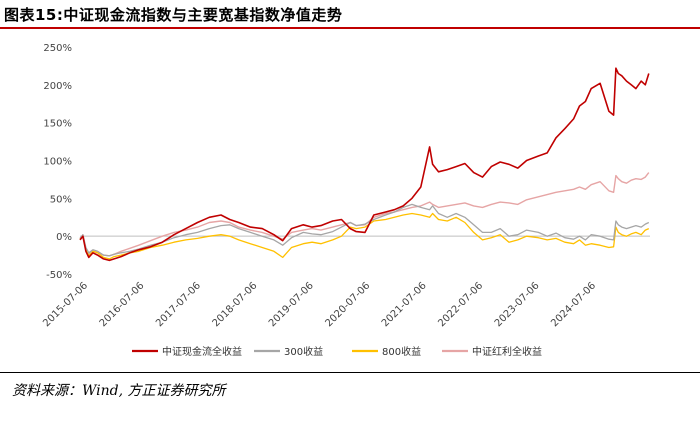  Describe the element at coordinates (350, 28) in the screenshot. I see `title-divider` at that location.